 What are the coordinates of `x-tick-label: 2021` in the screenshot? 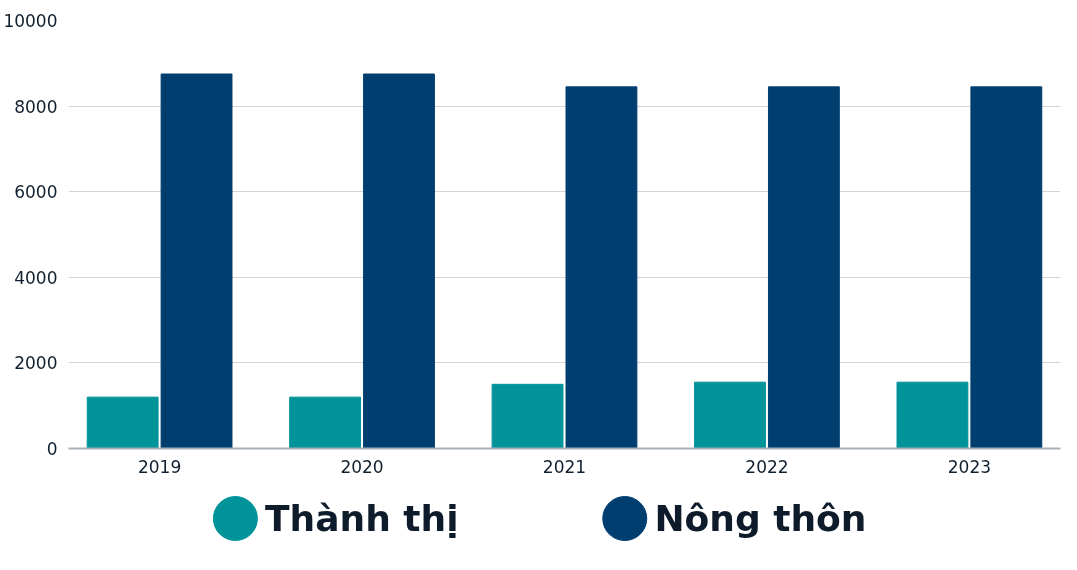 It's located at (564, 466).